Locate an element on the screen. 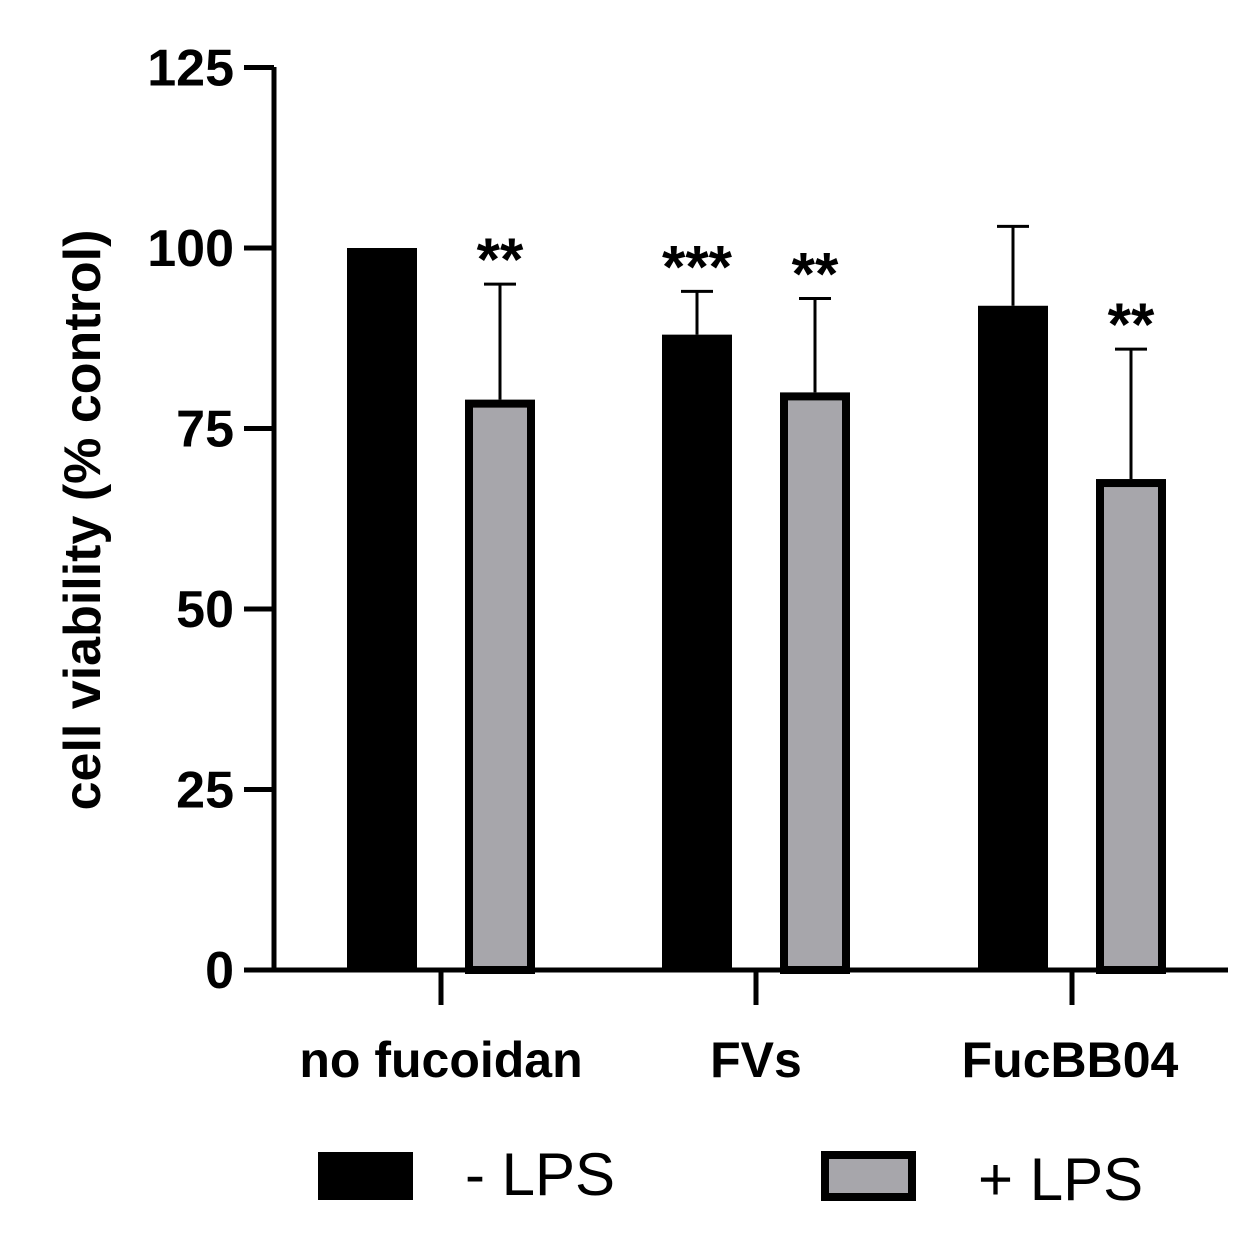 The image size is (1245, 1239). y-tick-label: 75 is located at coordinates (205, 430).